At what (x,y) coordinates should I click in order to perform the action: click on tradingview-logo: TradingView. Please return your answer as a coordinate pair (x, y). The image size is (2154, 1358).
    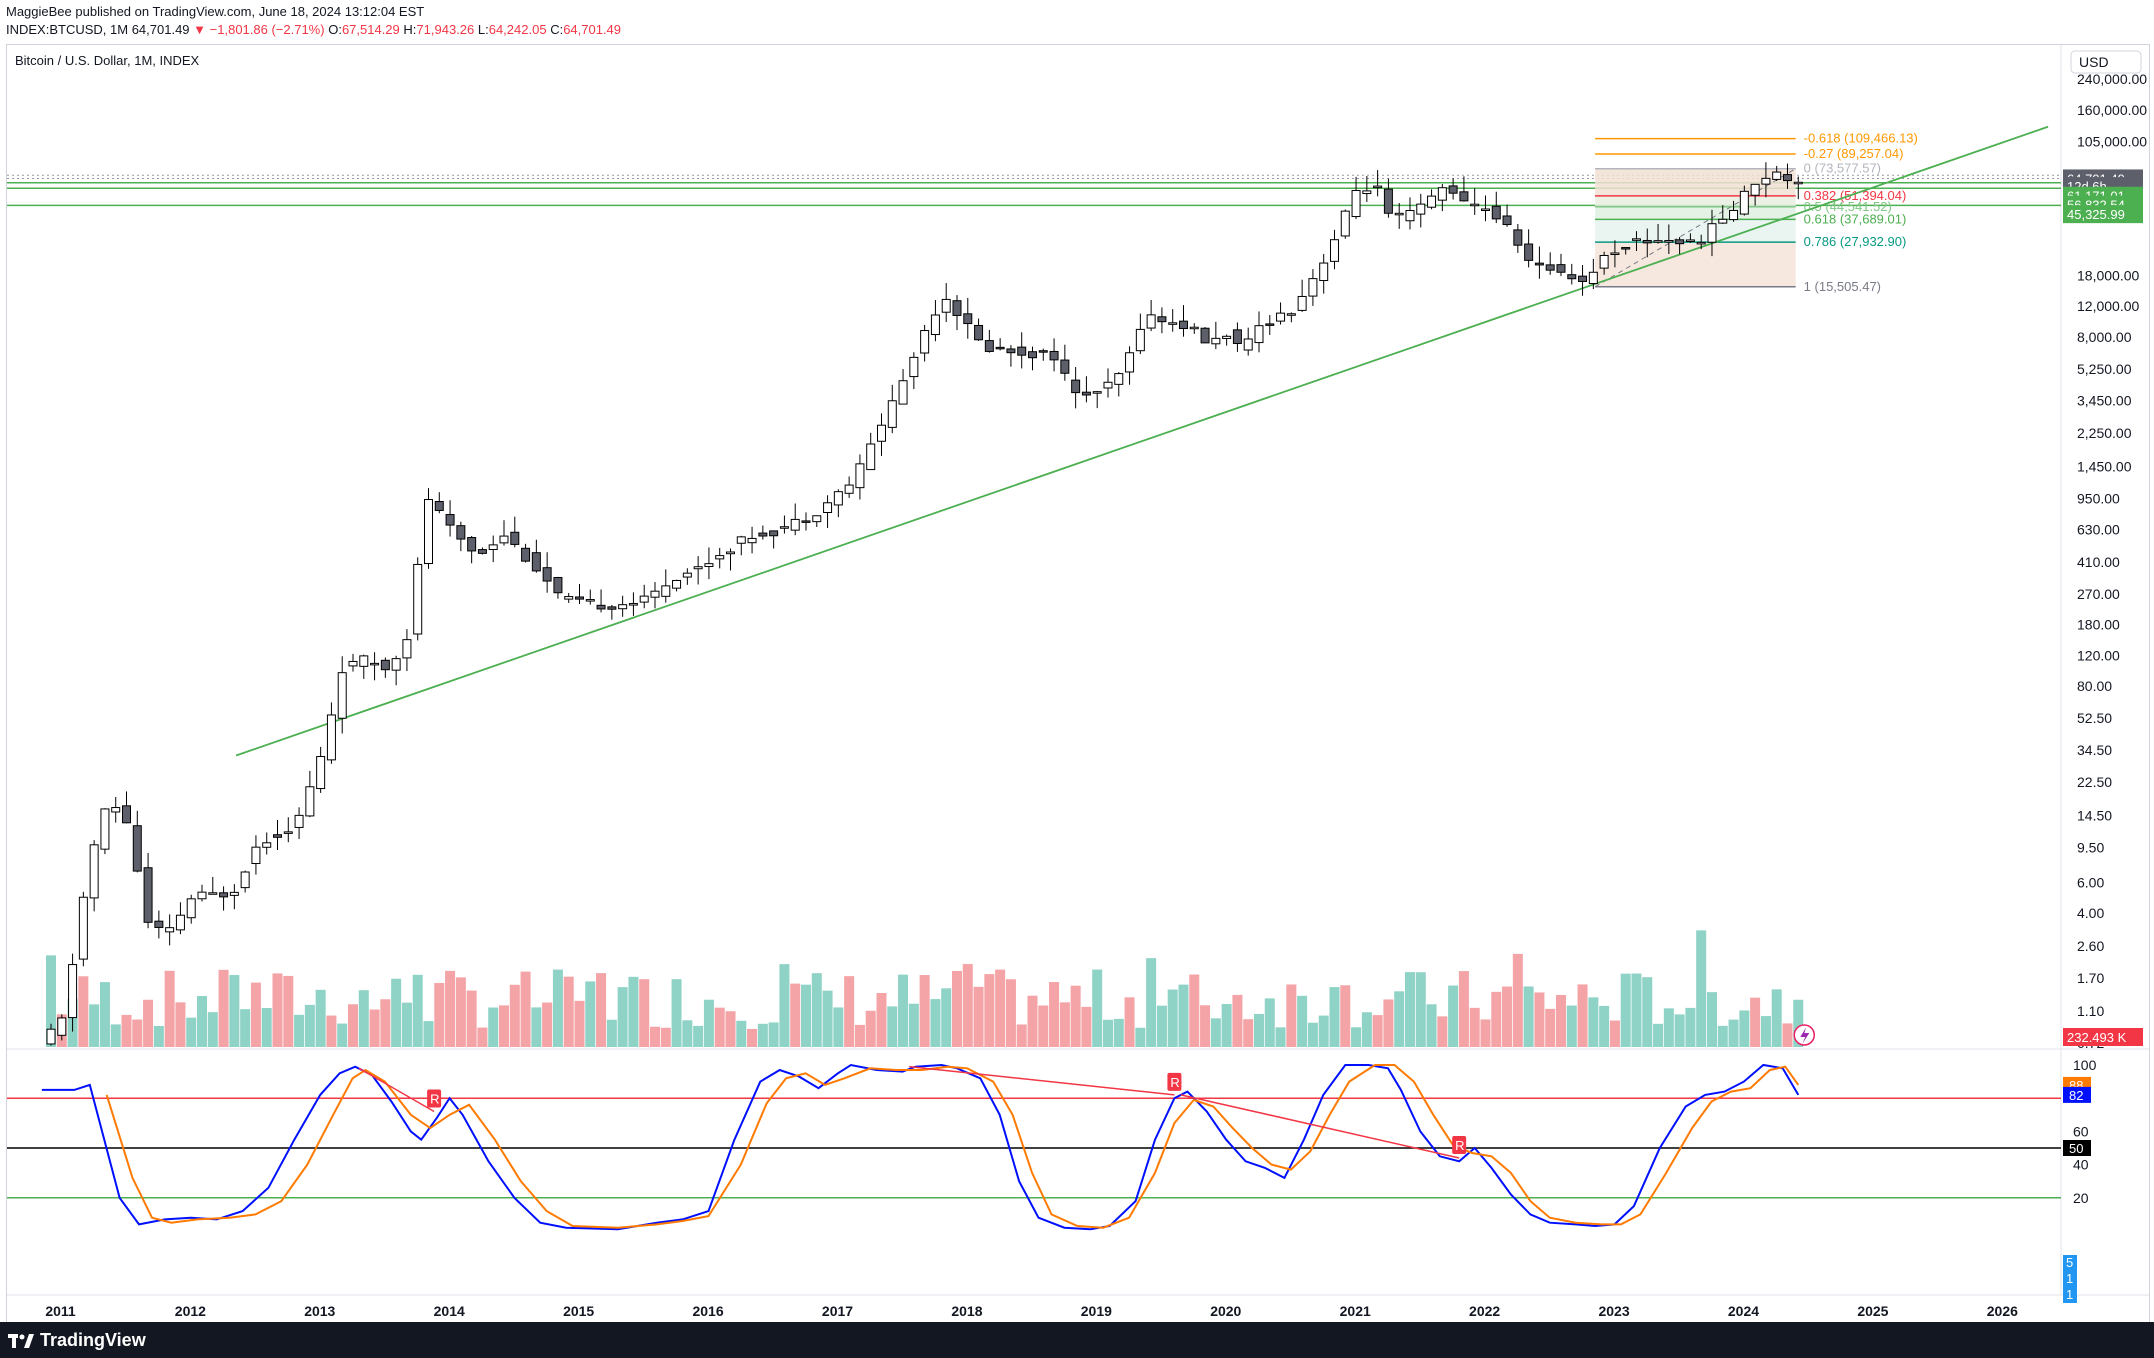
    Looking at the image, I should click on (77, 1340).